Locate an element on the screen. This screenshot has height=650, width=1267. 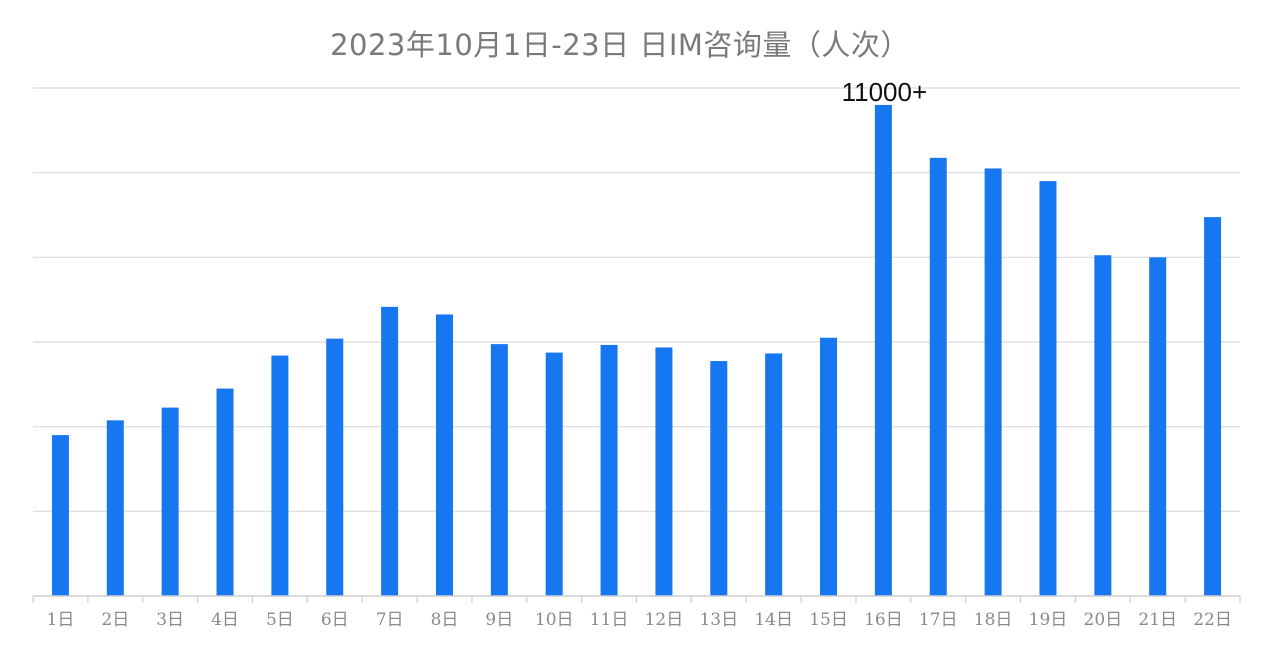
bar-15日 is located at coordinates (829, 466).